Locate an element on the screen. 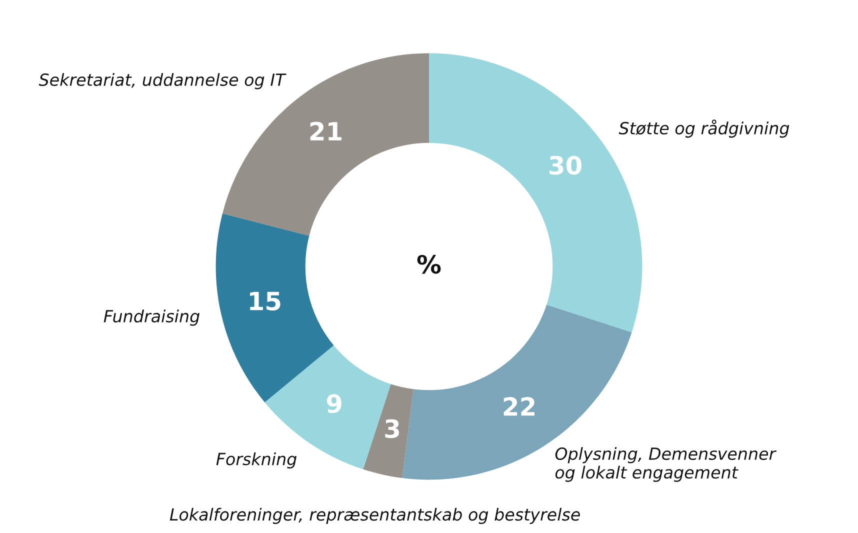  data-label: 22 is located at coordinates (519, 406).